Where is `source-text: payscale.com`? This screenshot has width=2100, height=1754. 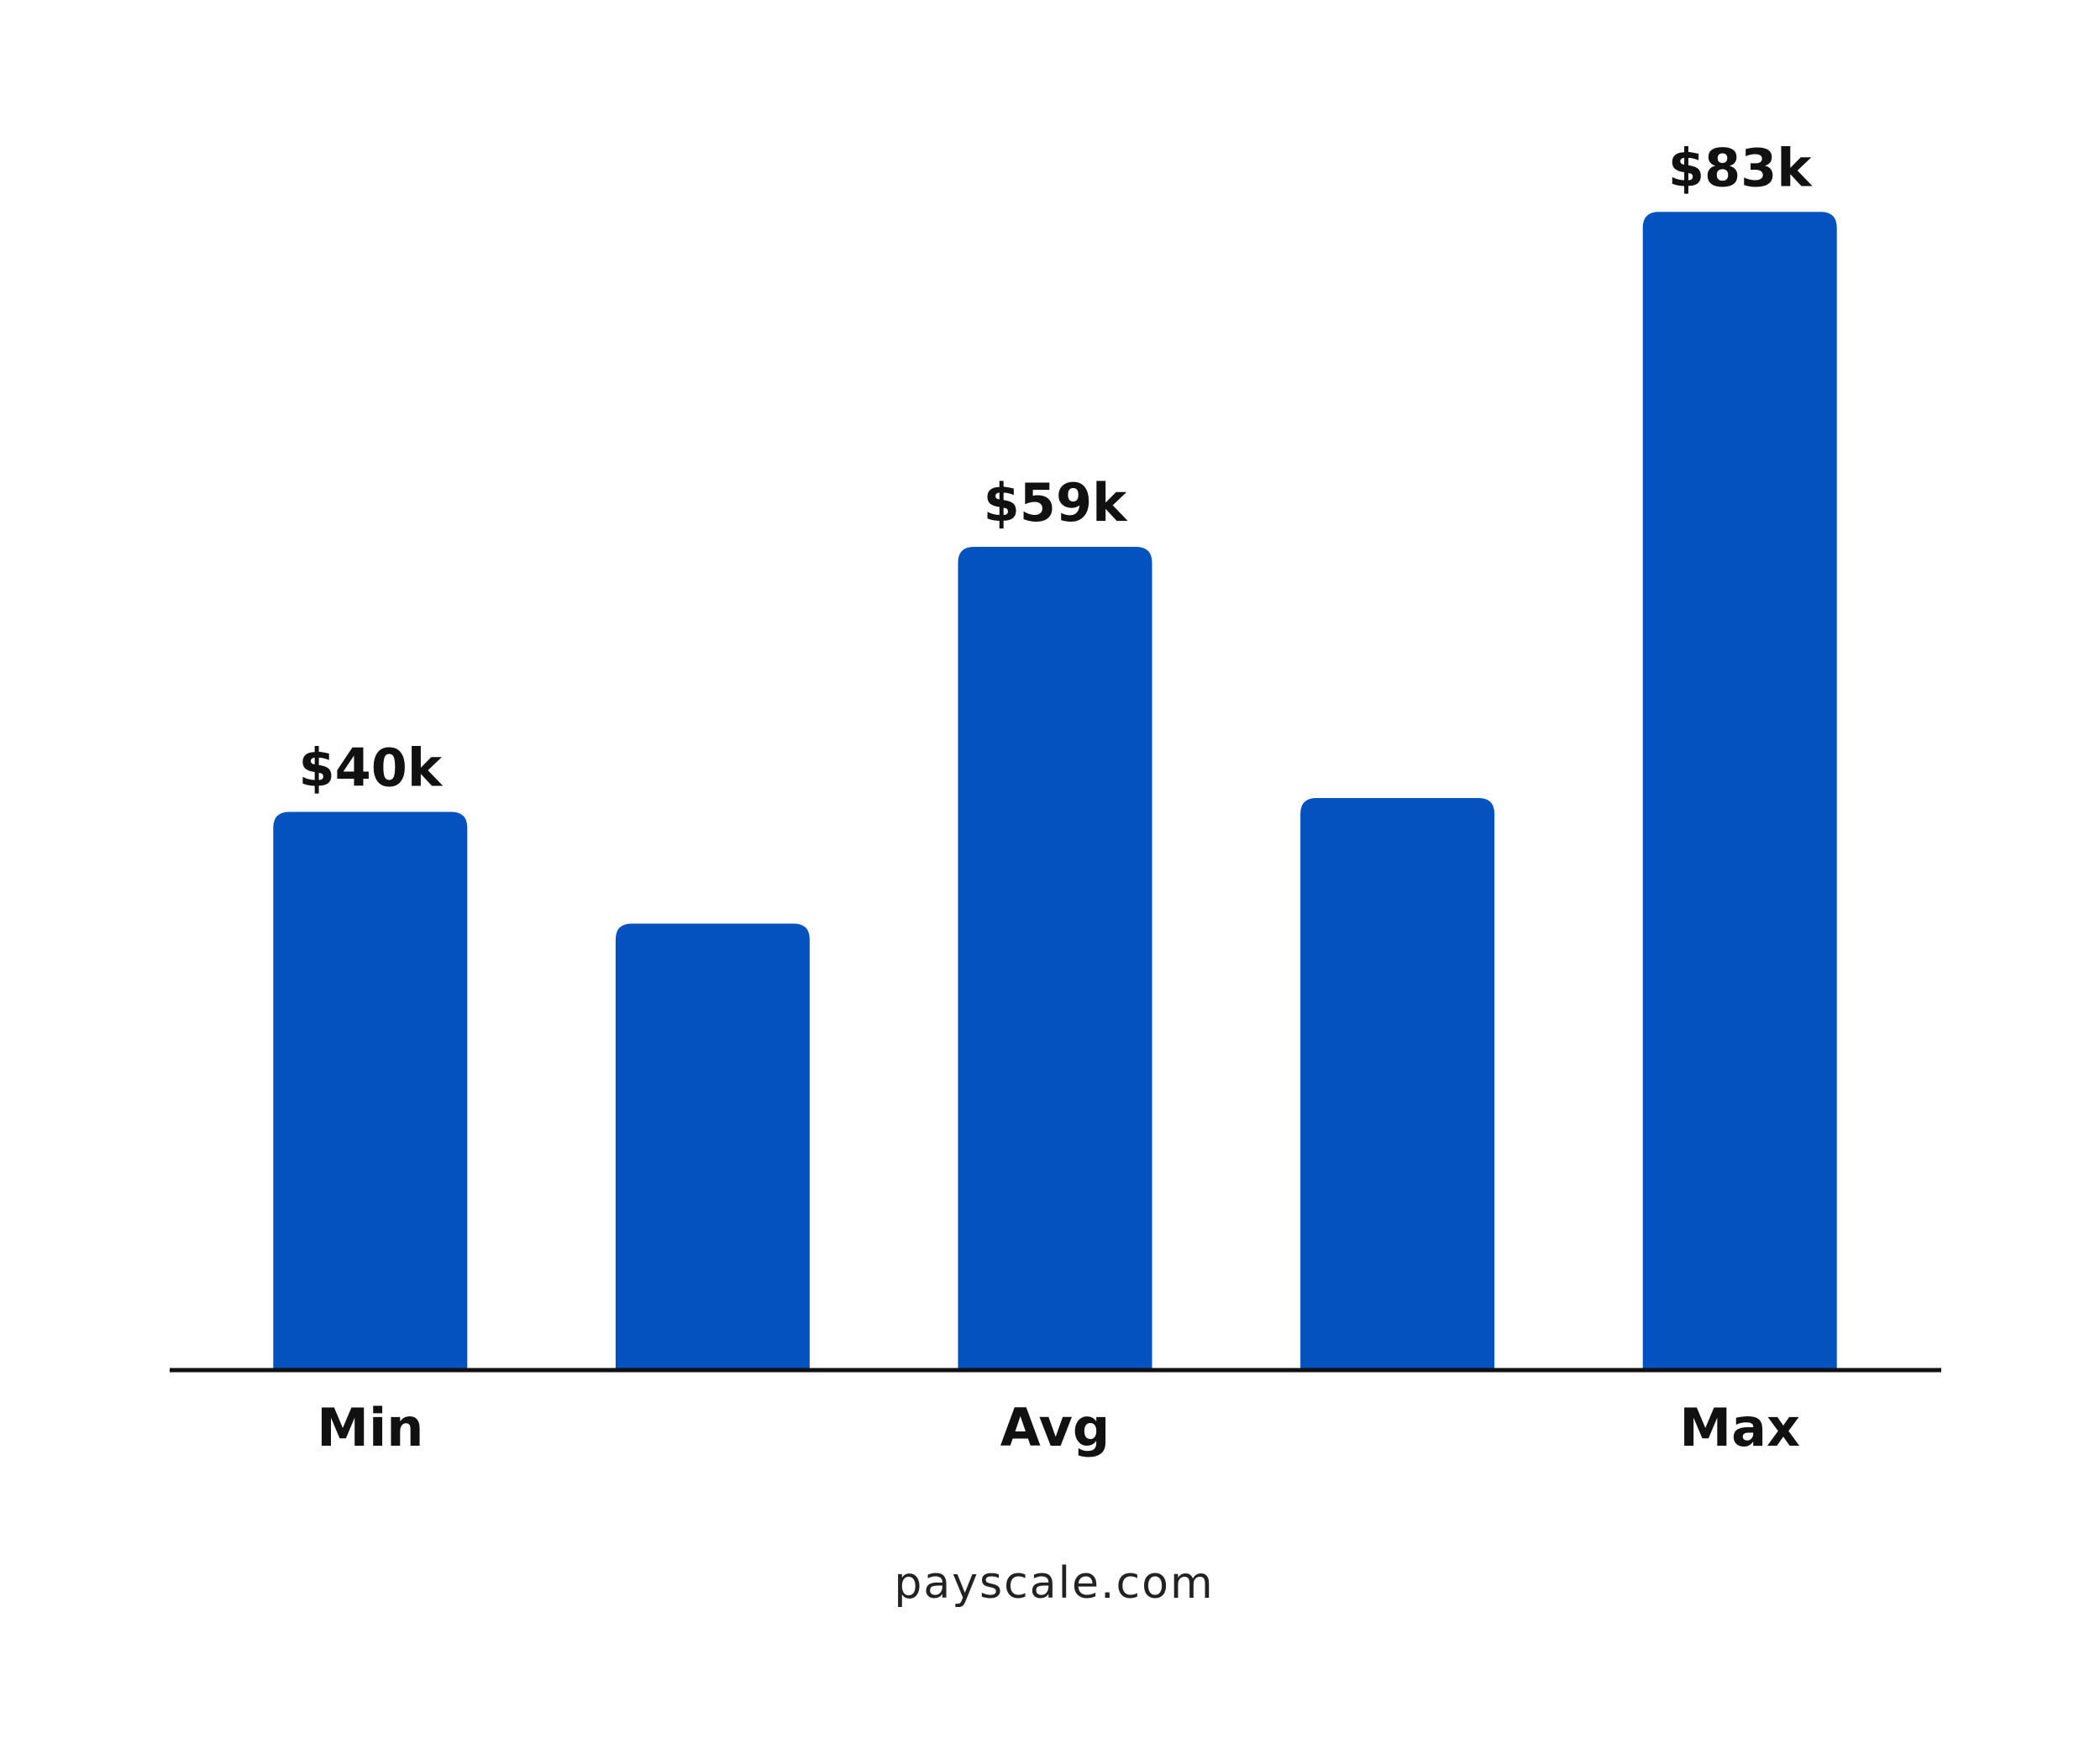 source-text: payscale.com is located at coordinates (1054, 1583).